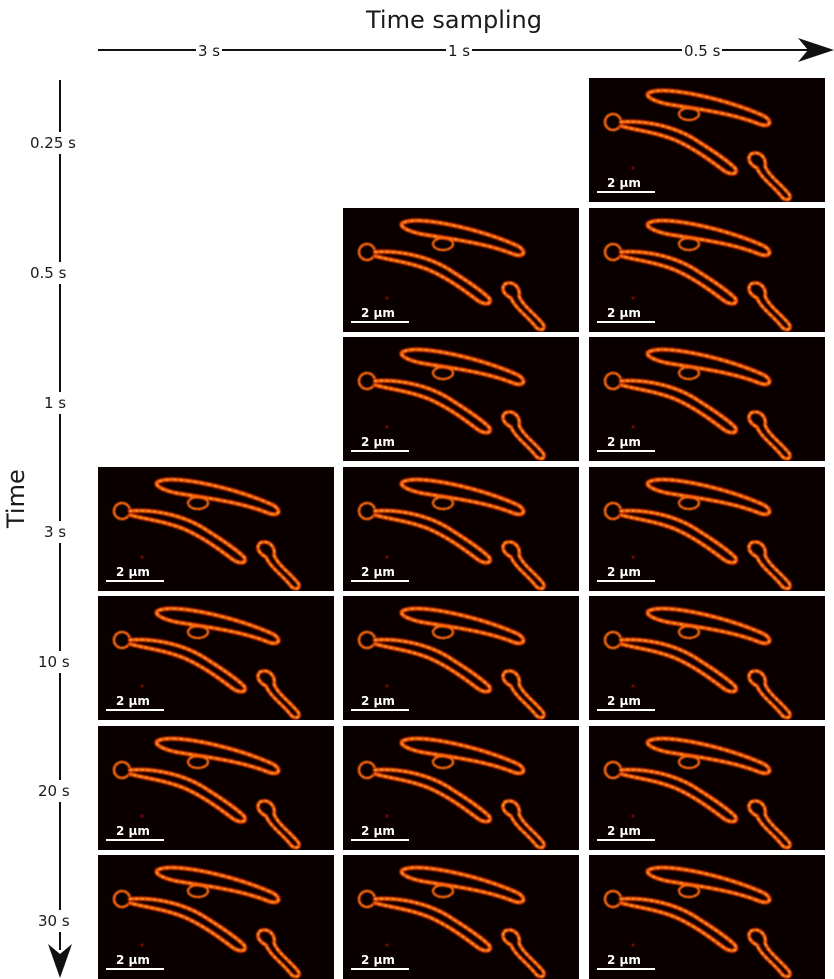 The width and height of the screenshot is (834, 979). I want to click on panel-1s-sampling-t-1s: 2 µm, so click(461, 399).